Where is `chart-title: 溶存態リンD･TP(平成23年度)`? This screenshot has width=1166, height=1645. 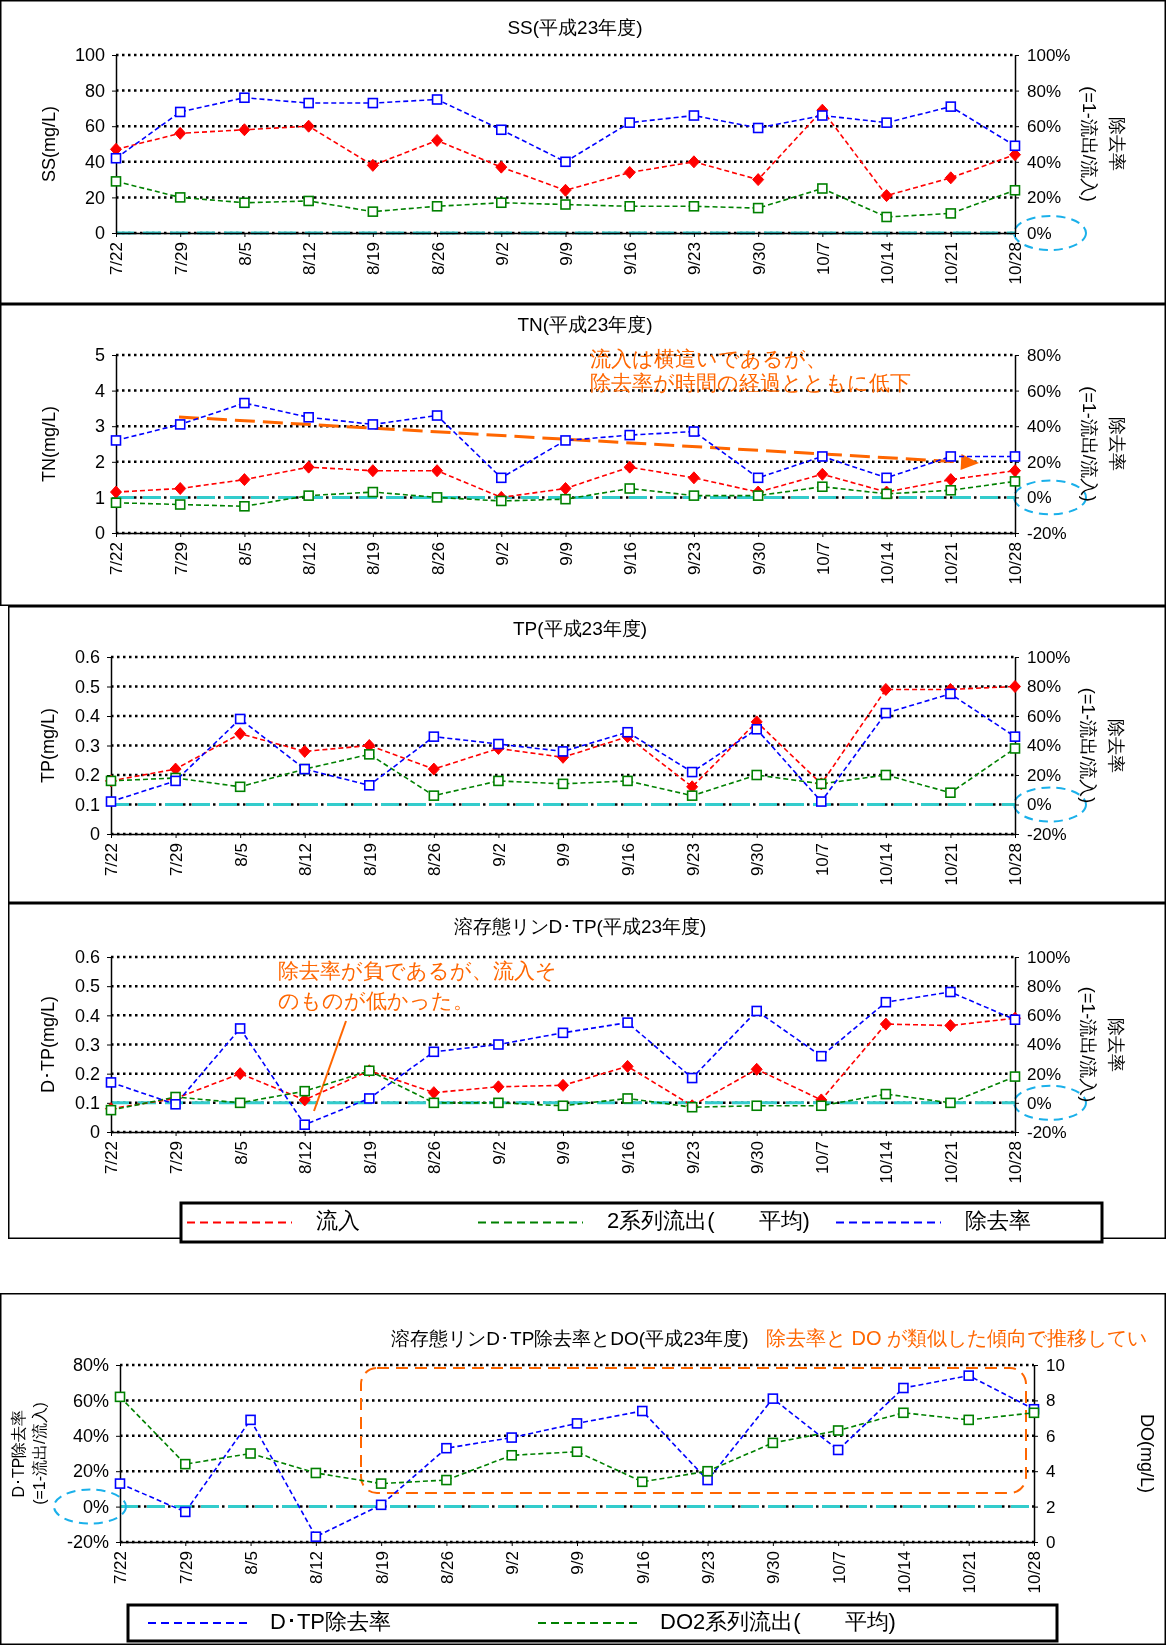 chart-title: 溶存態リンD･TP(平成23年度) is located at coordinates (580, 927).